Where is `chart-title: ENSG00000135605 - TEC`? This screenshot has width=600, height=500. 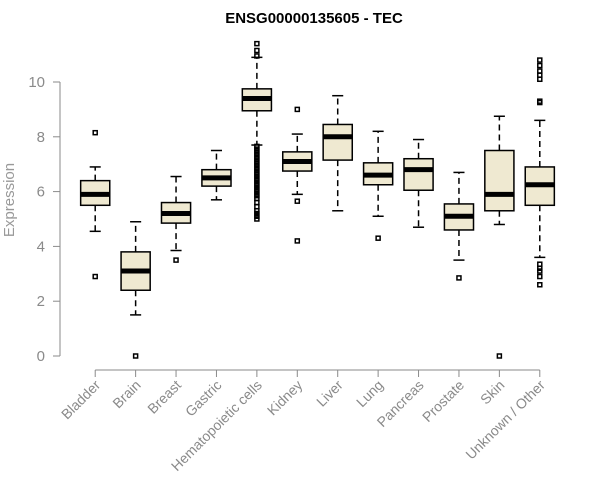 chart-title: ENSG00000135605 - TEC is located at coordinates (314, 18).